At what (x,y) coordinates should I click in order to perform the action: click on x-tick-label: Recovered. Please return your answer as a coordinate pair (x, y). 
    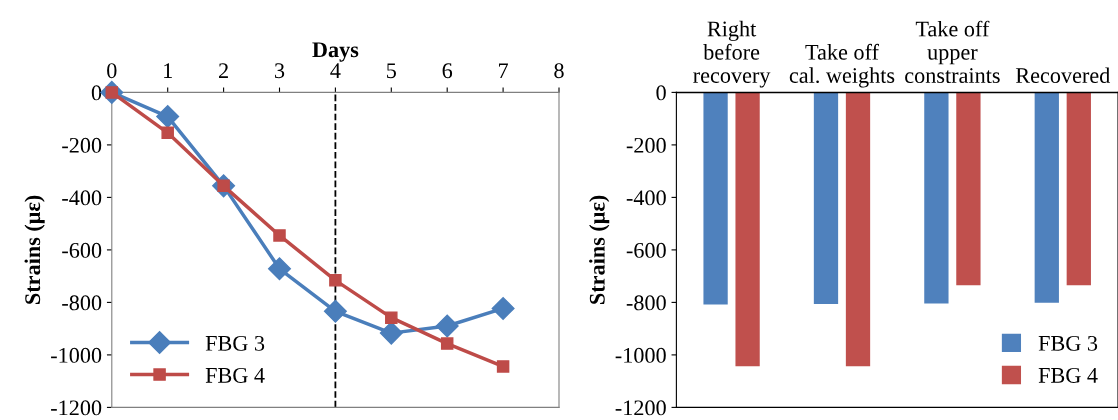
    Looking at the image, I should click on (1063, 75).